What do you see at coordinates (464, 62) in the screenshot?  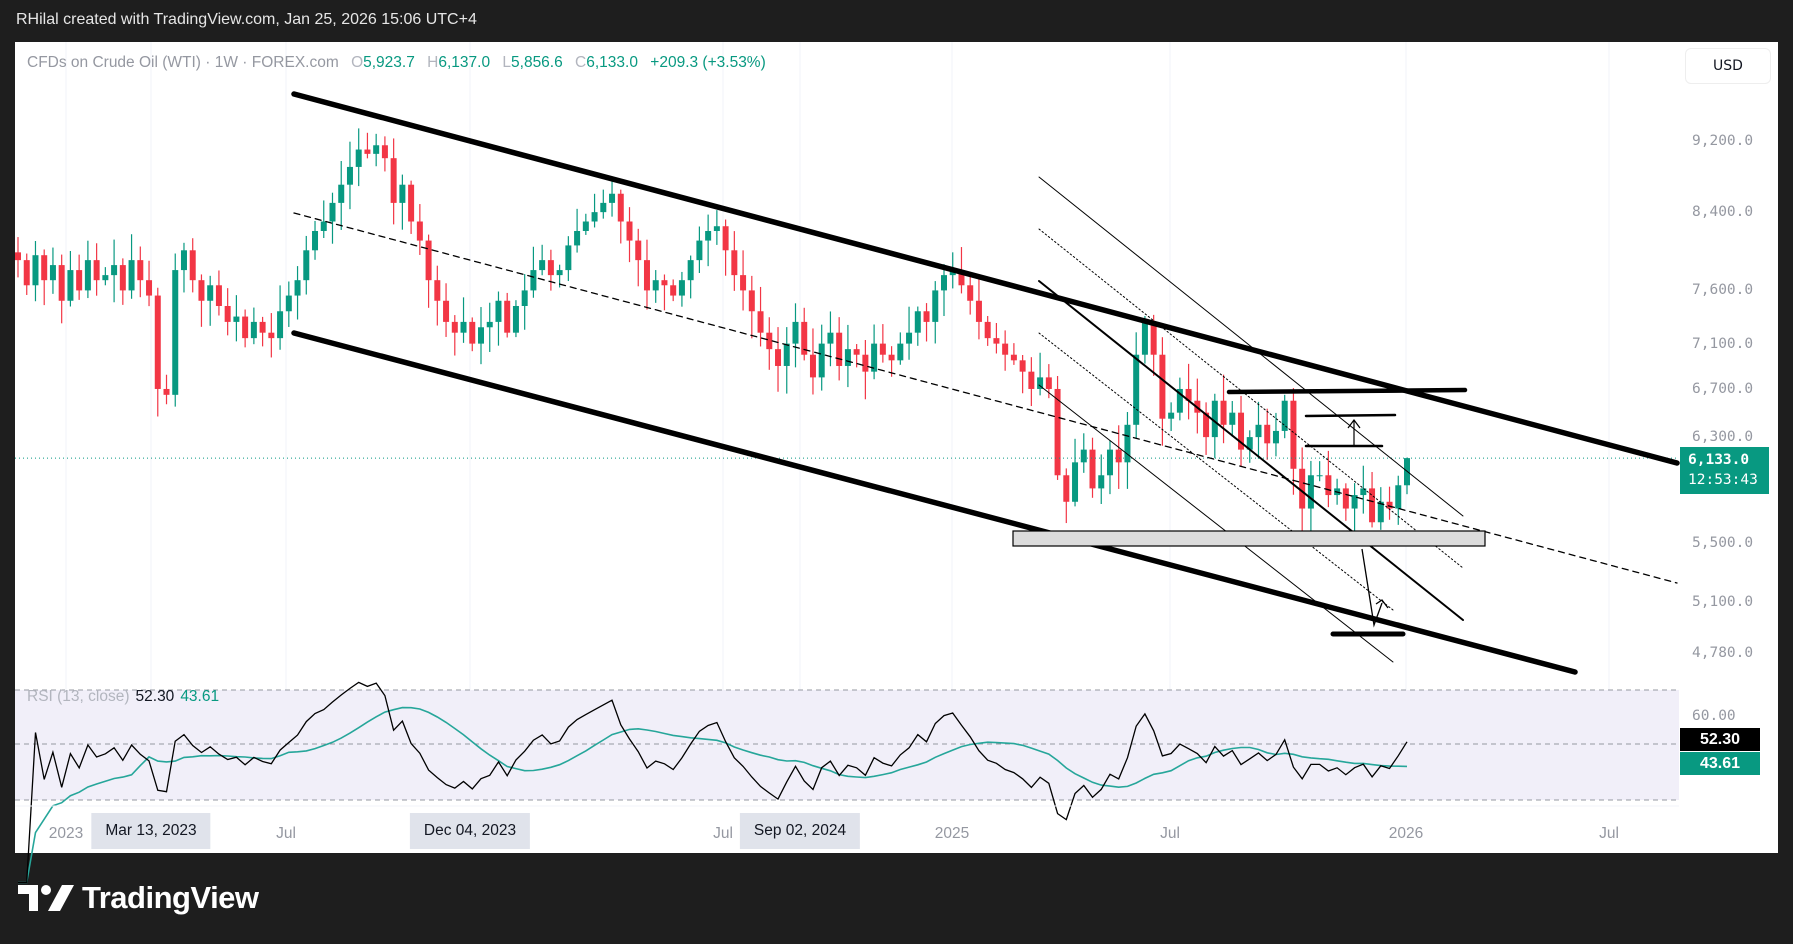 I see `high-value: 6,137.0` at bounding box center [464, 62].